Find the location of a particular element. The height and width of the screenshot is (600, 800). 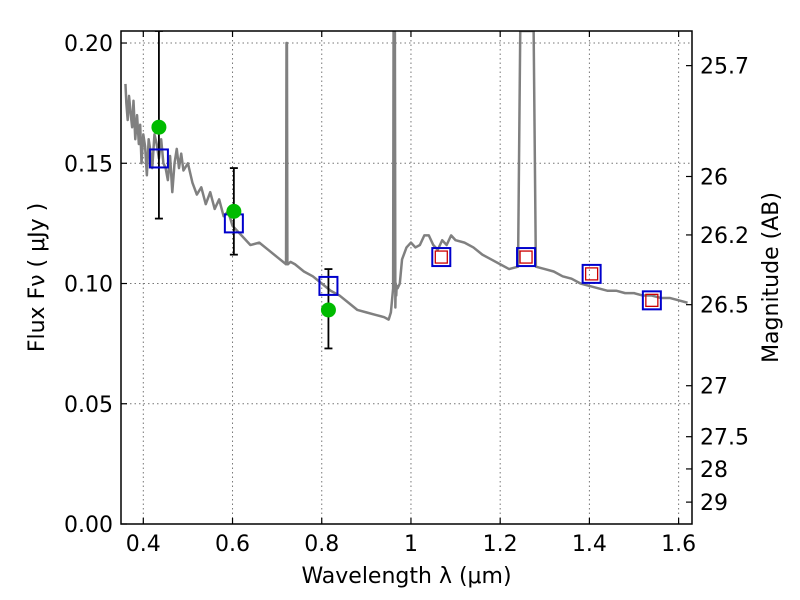

y2-axis: 25.7 26 26.2 26.5 27 27.5 28 29 is located at coordinates (717, 285).